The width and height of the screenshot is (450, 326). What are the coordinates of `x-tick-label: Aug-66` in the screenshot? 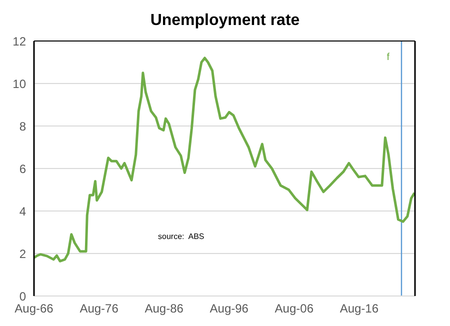 It's located at (34, 309).